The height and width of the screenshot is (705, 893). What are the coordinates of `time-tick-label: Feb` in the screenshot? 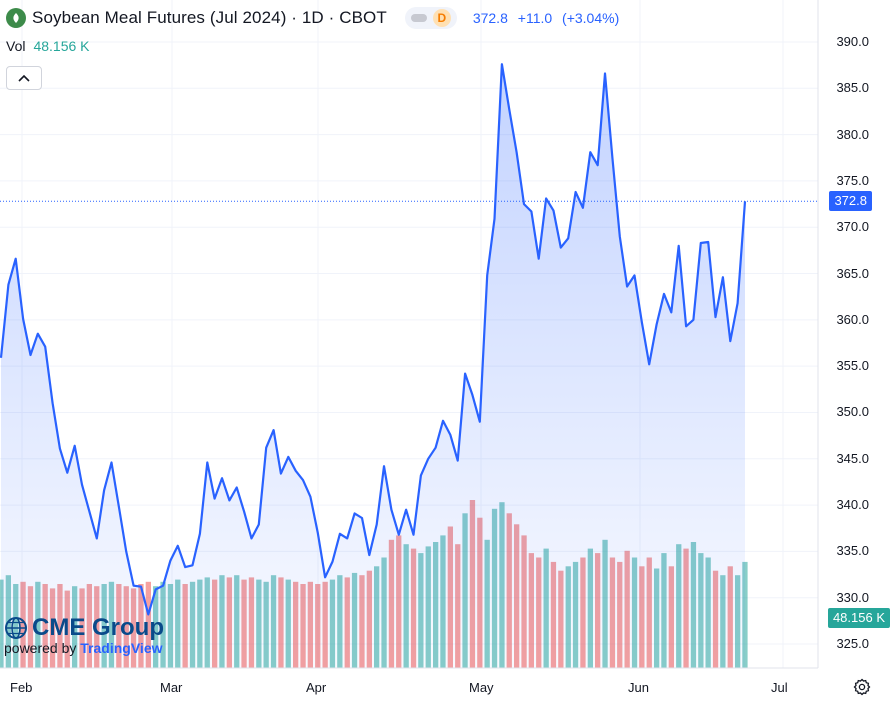 It's located at (21, 687).